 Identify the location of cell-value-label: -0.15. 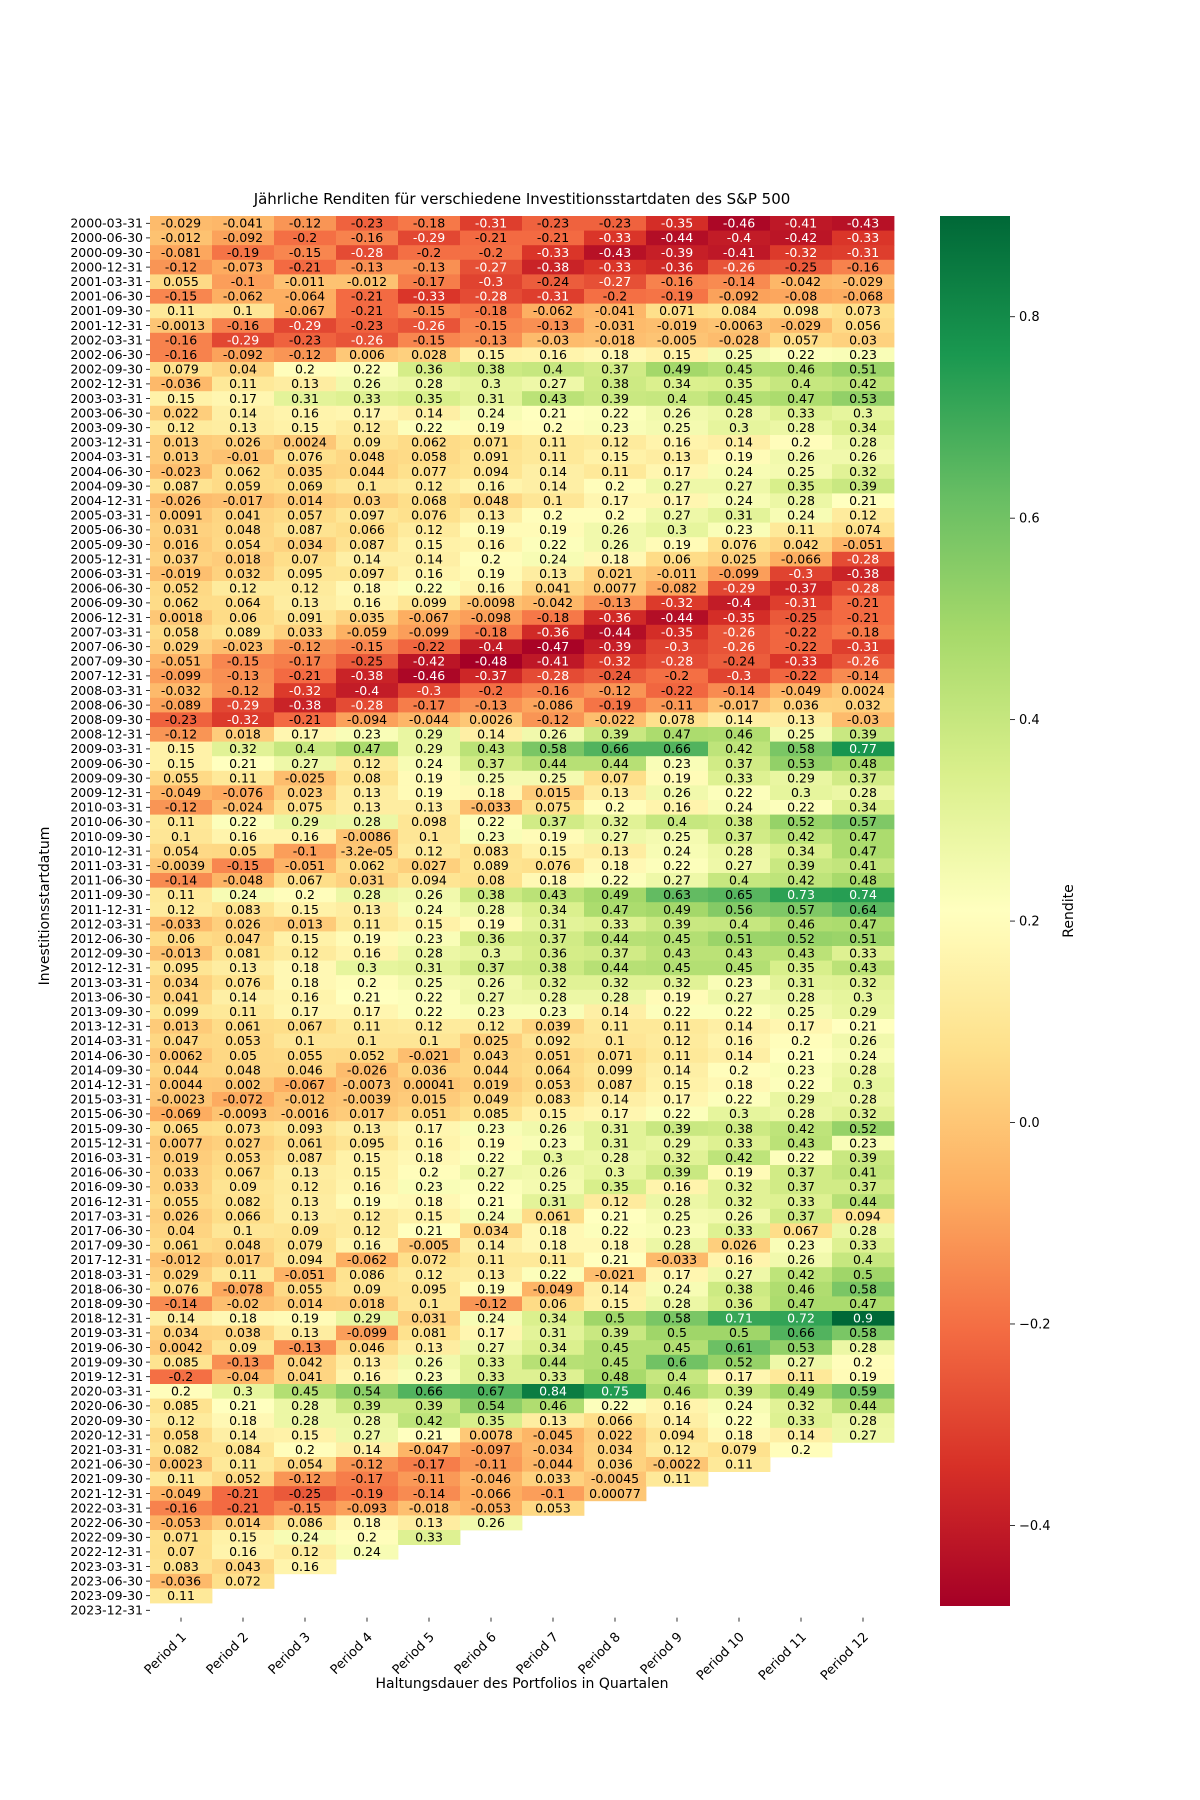
(429, 339).